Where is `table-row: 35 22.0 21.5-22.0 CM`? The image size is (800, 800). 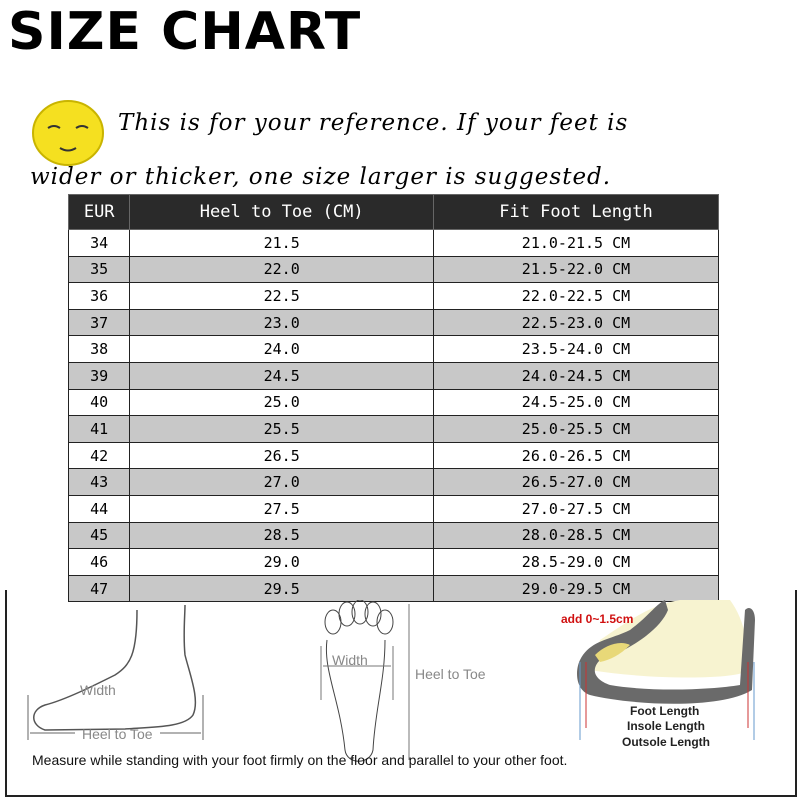 table-row: 35 22.0 21.5-22.0 CM is located at coordinates (393, 269).